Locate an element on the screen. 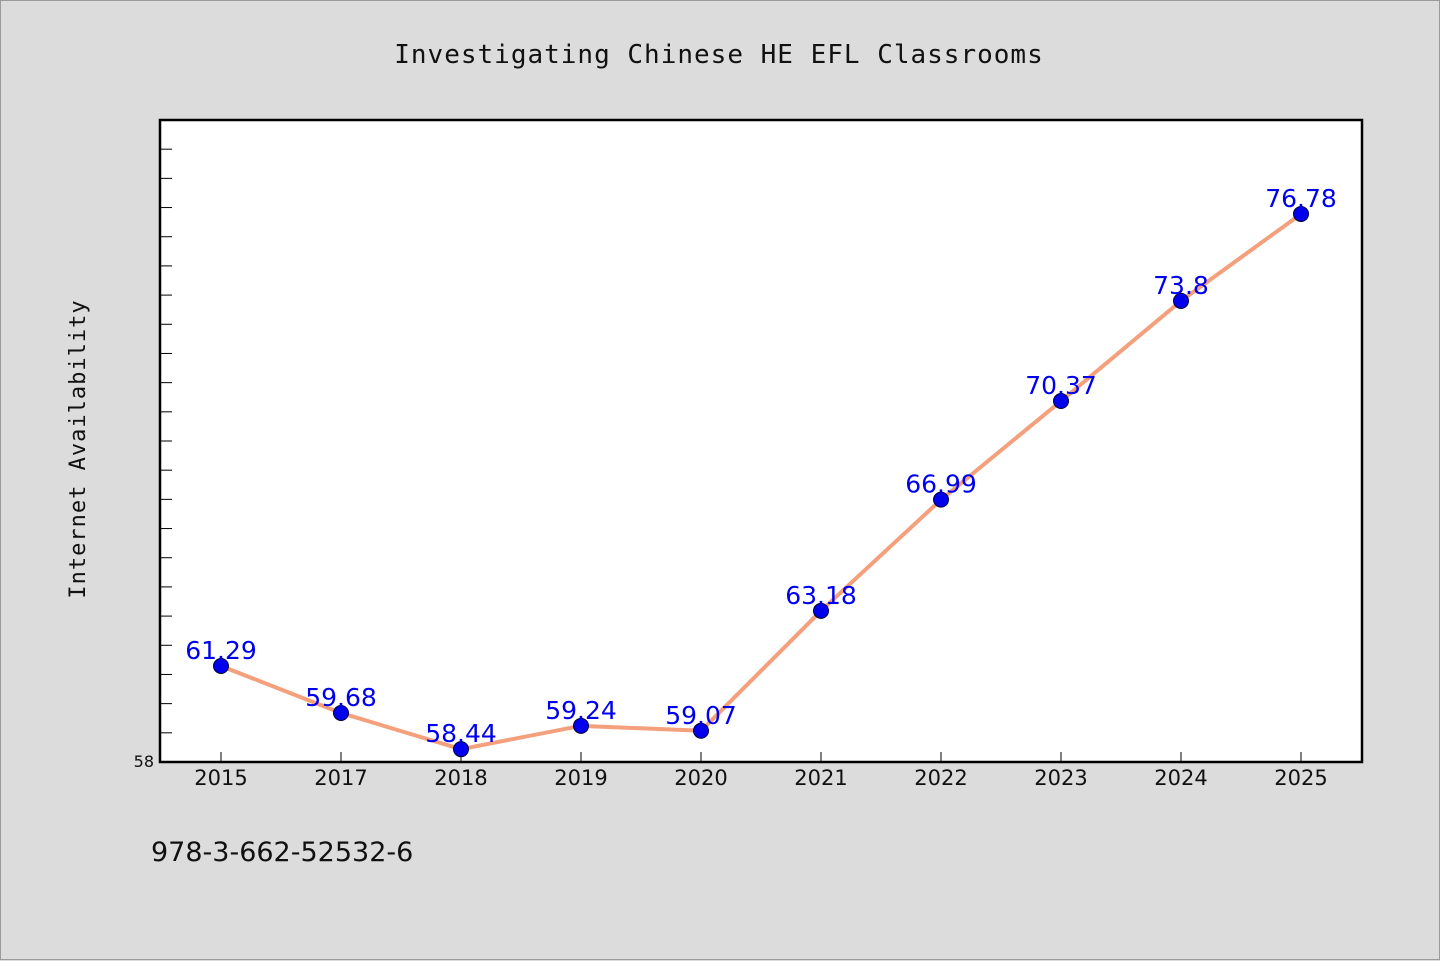 The width and height of the screenshot is (1440, 961). data-label: 59.24 is located at coordinates (581, 710).